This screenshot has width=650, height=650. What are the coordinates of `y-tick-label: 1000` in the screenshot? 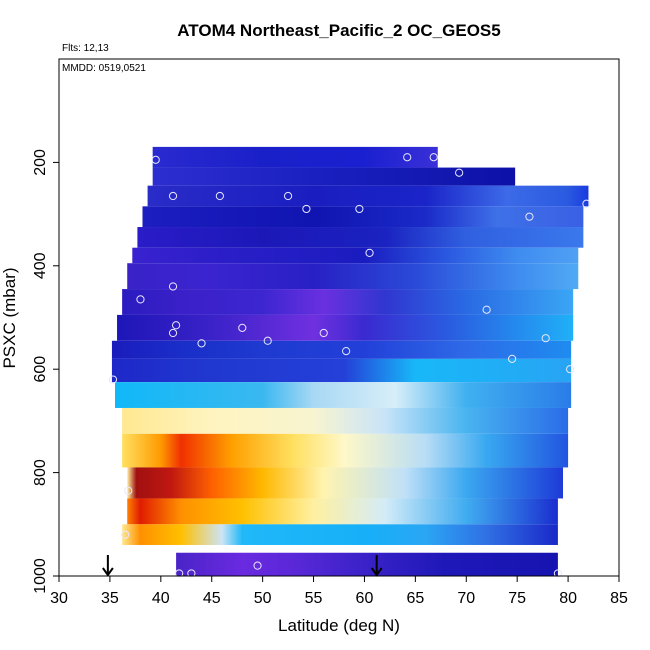 It's located at (40, 576).